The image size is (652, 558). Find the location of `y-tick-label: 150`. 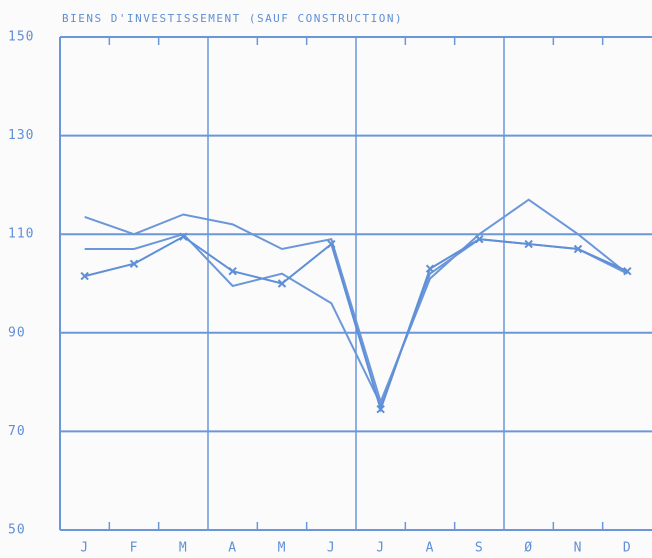

y-tick-label: 150 is located at coordinates (21, 37).